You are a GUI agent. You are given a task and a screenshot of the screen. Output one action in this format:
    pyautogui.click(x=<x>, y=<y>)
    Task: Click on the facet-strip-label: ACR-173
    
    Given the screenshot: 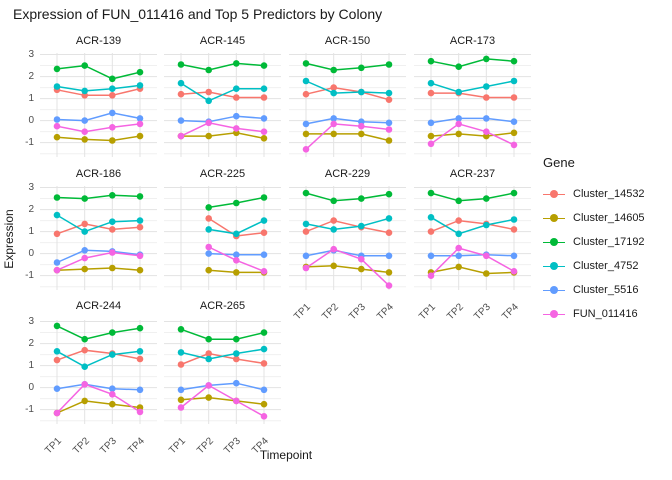 What is the action you would take?
    pyautogui.click(x=472, y=41)
    